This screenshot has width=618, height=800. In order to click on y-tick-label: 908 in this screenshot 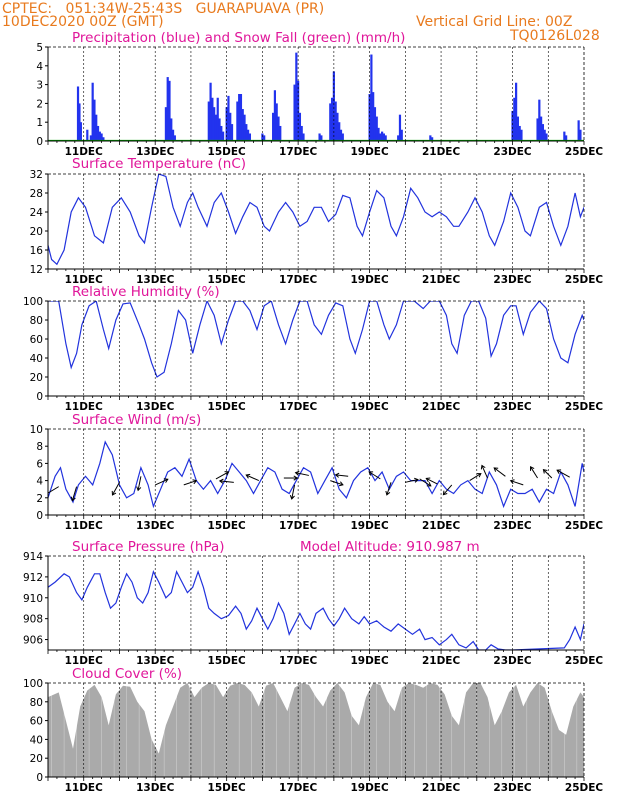, I will do `click(33, 620)`.